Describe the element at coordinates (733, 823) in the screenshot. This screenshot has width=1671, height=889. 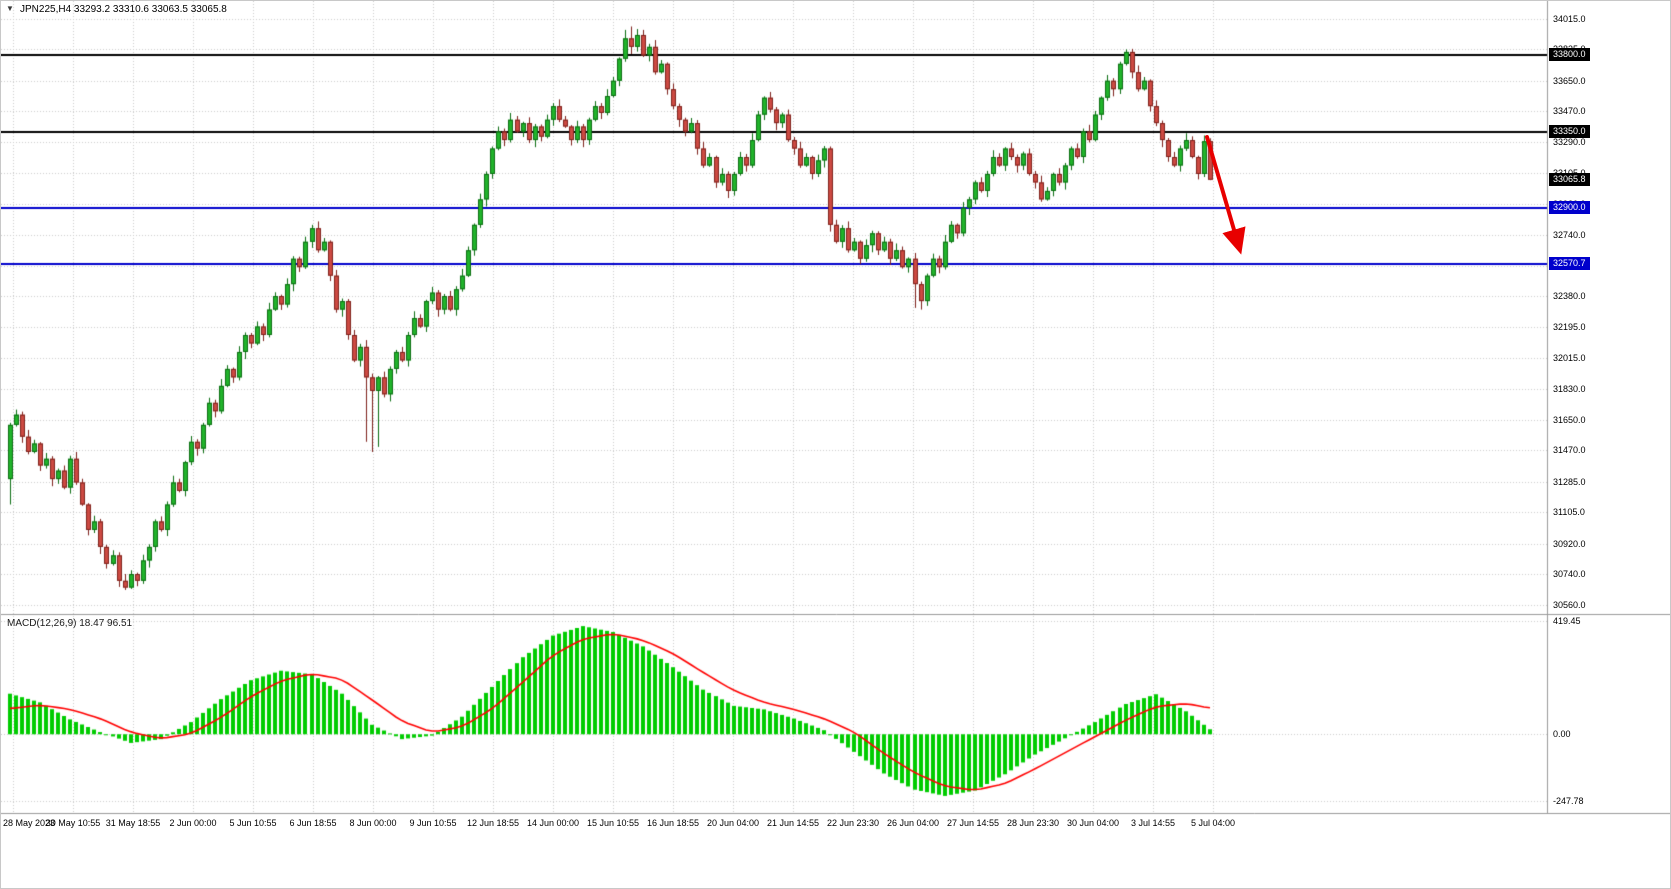
I see `time-axis-label: 20 Jun 04:00` at that location.